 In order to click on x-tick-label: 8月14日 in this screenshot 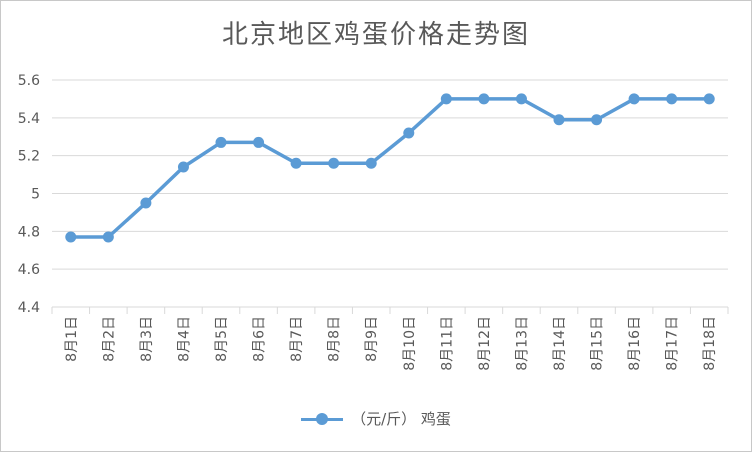, I will do `click(560, 343)`.